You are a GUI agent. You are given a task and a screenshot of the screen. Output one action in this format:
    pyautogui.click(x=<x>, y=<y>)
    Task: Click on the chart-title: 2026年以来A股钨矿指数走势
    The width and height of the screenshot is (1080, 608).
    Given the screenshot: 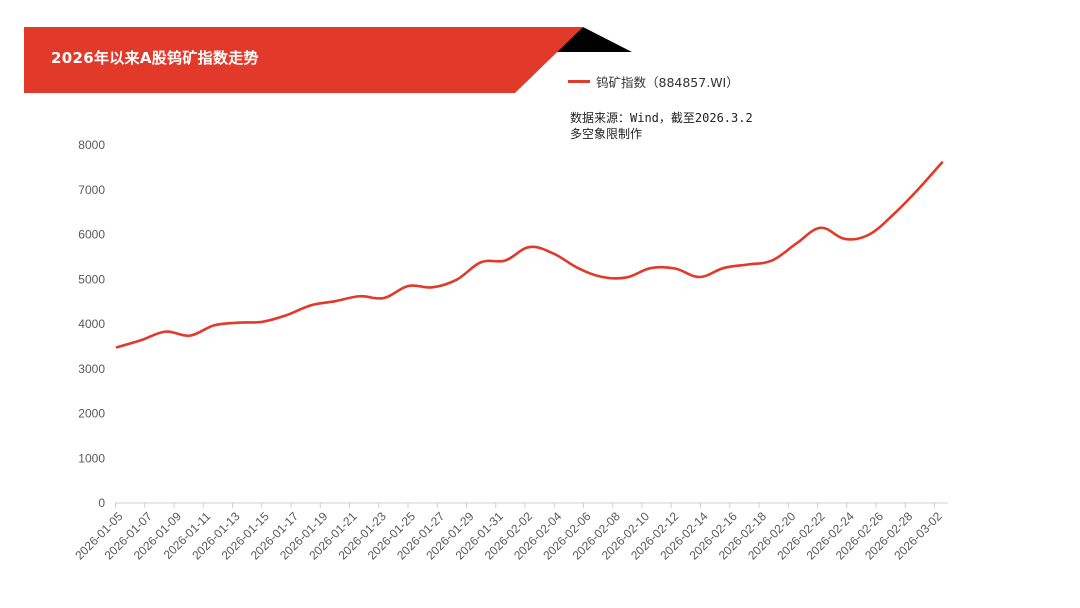 What is the action you would take?
    pyautogui.click(x=155, y=58)
    